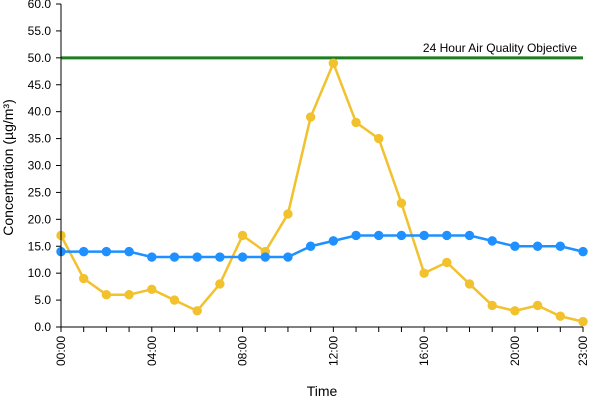  What do you see at coordinates (152, 351) in the screenshot?
I see `x-tick-label: 04:00` at bounding box center [152, 351].